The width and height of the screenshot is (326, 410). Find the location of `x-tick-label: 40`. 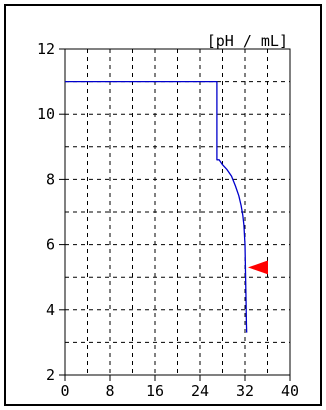

x-tick-label: 40 is located at coordinates (290, 391).